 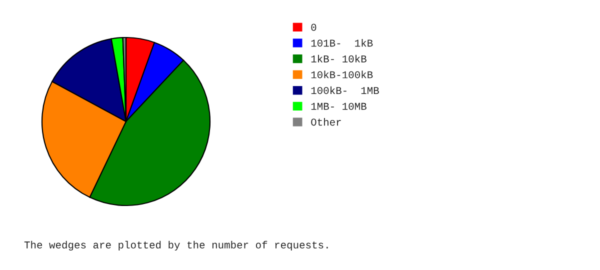 What do you see at coordinates (176, 245) in the screenshot?
I see `text: The wedges are plotted by the number of requests.` at bounding box center [176, 245].